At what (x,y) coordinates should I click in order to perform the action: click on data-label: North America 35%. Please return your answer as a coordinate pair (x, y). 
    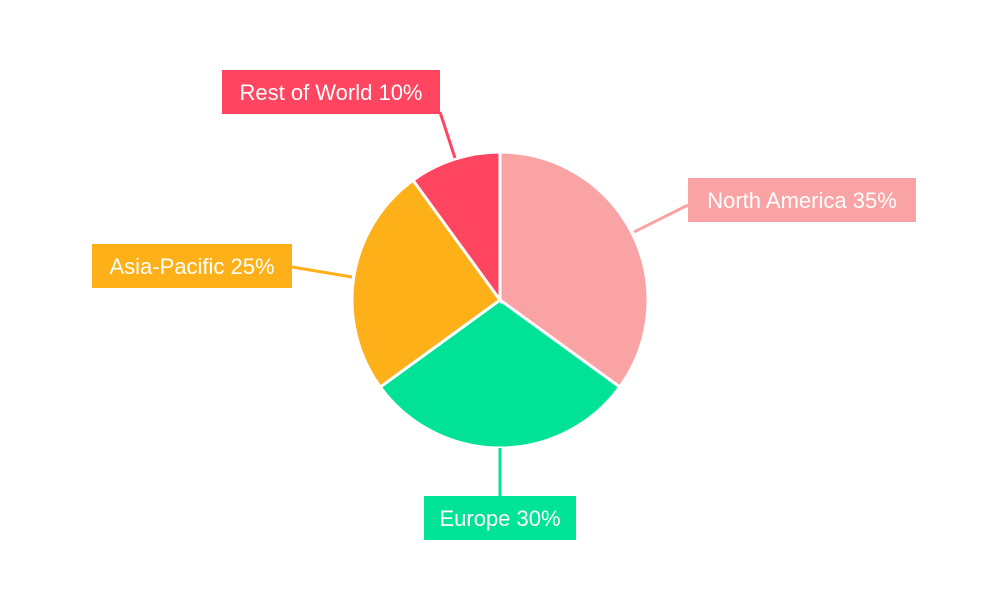
    Looking at the image, I should click on (802, 200).